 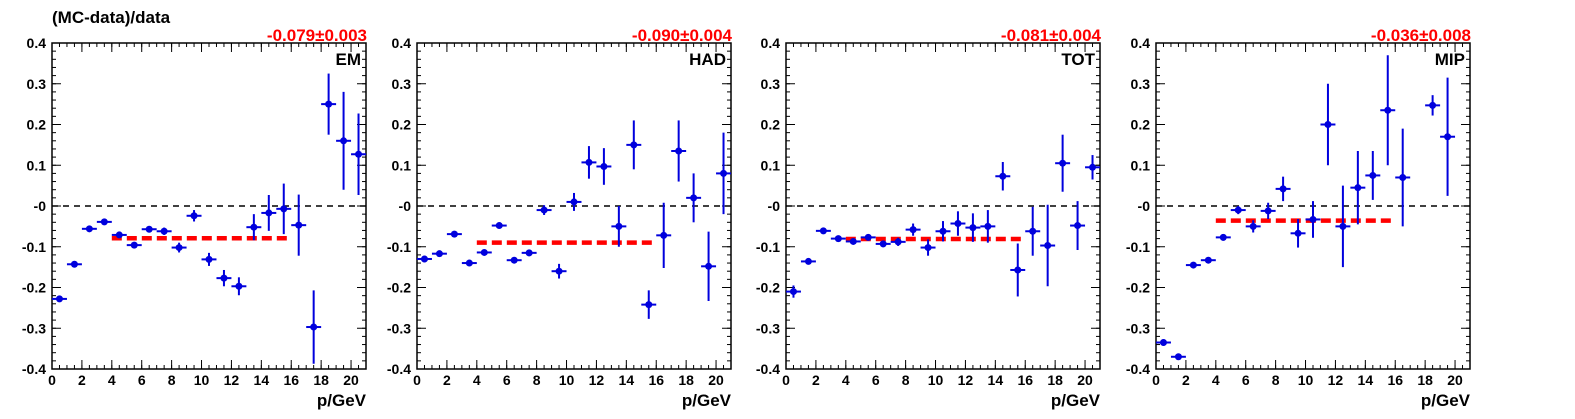 I want to click on y-tick-label: 0.2, so click(x=37, y=125).